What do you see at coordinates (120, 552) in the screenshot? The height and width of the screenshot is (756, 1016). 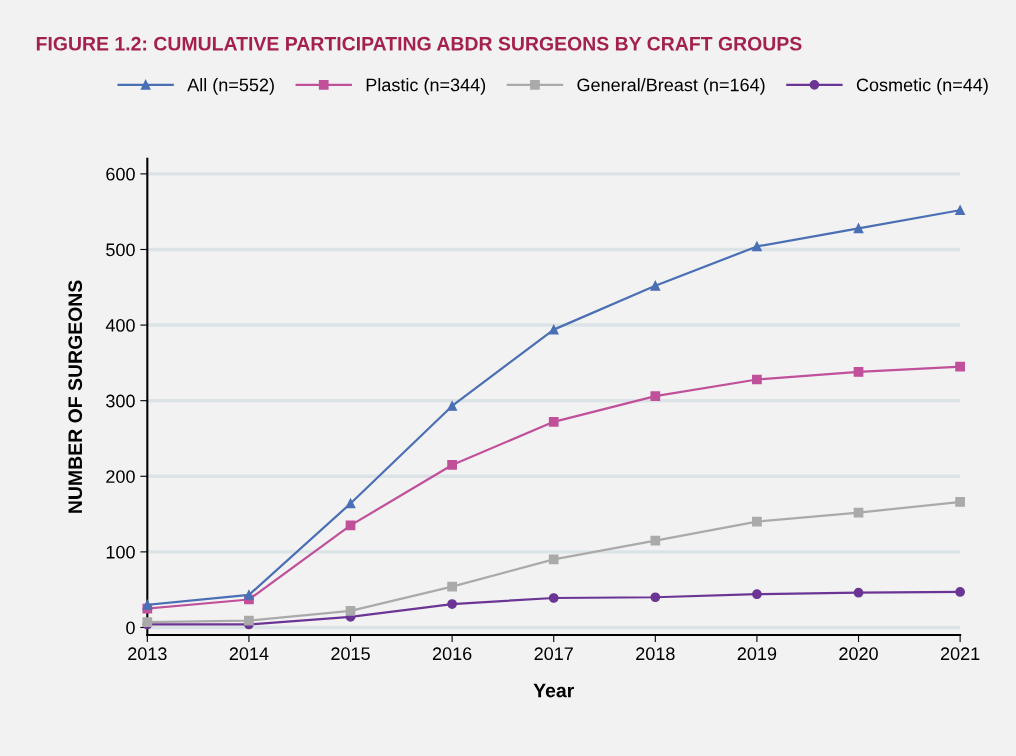 I see `y-tick-label: 100` at bounding box center [120, 552].